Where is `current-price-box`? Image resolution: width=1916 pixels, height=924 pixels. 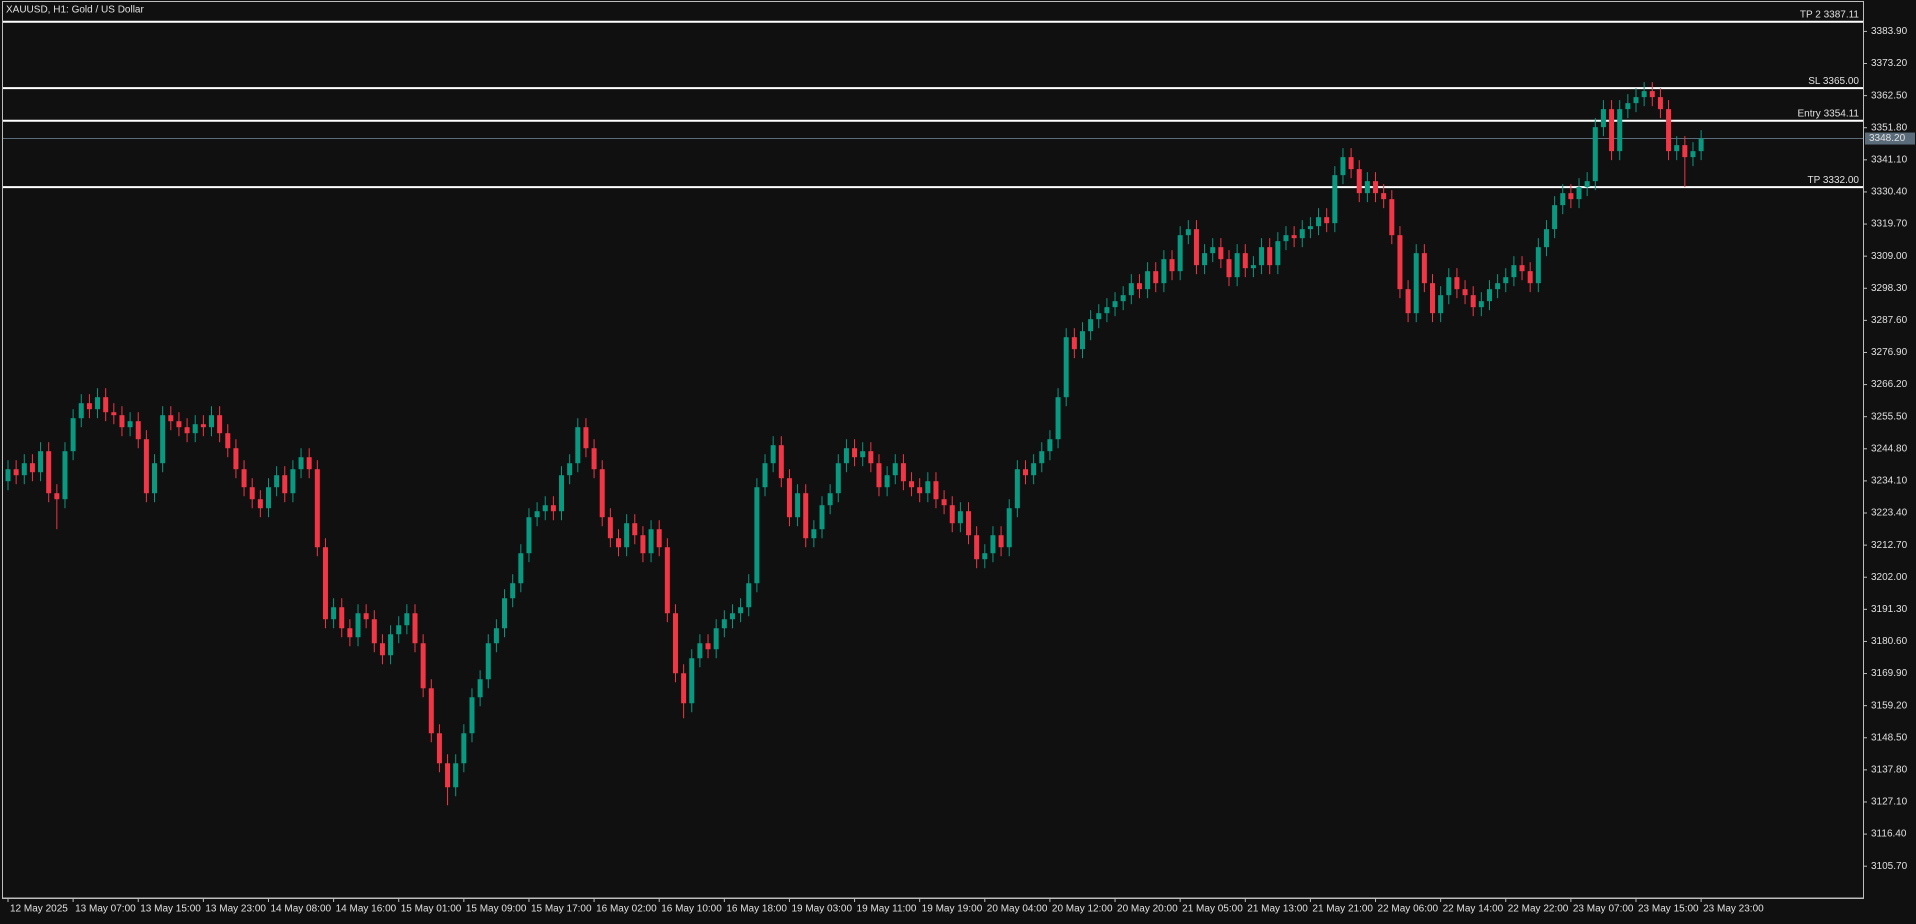
current-price-box is located at coordinates (1890, 138).